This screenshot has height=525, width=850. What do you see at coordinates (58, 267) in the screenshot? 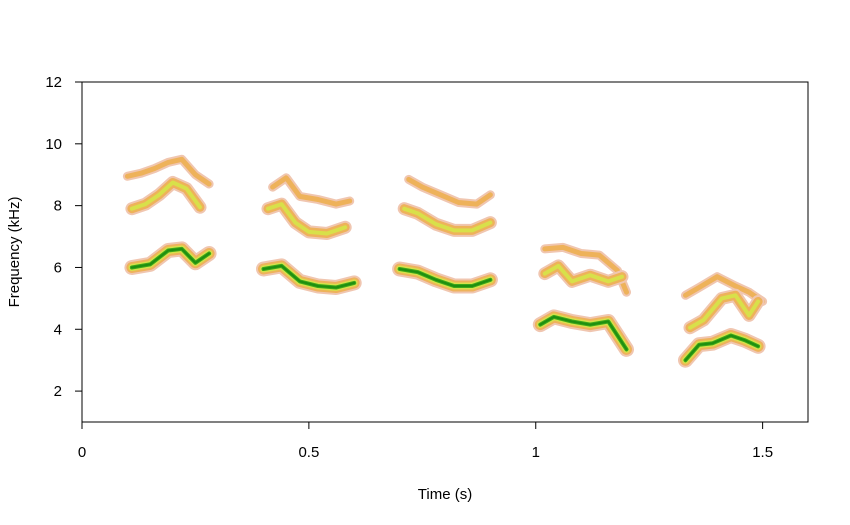
I see `y-tick-label: 6` at bounding box center [58, 267].